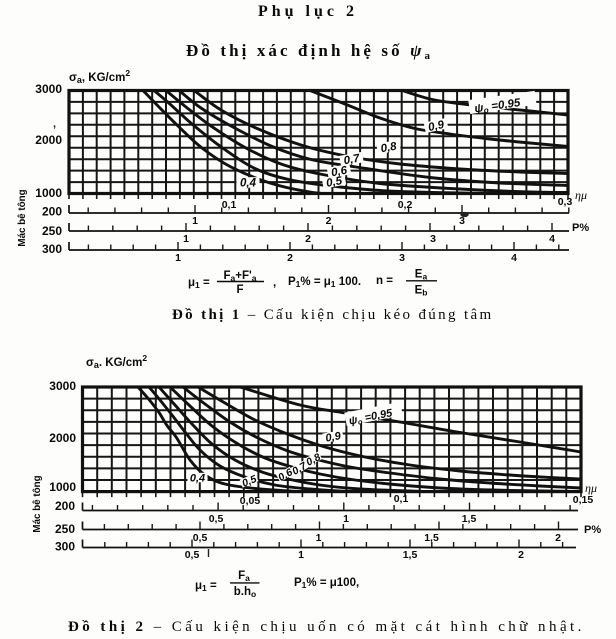  I want to click on svg-text: n =, so click(384, 281).